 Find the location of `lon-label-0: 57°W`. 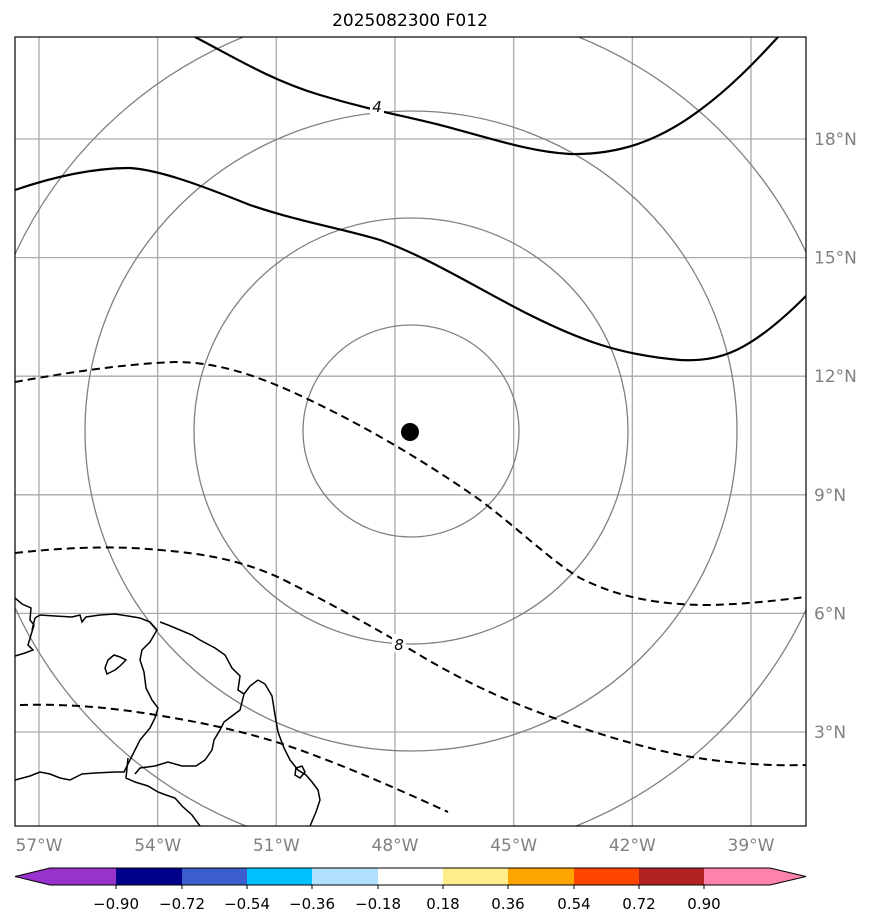

lon-label-0: 57°W is located at coordinates (39, 846).